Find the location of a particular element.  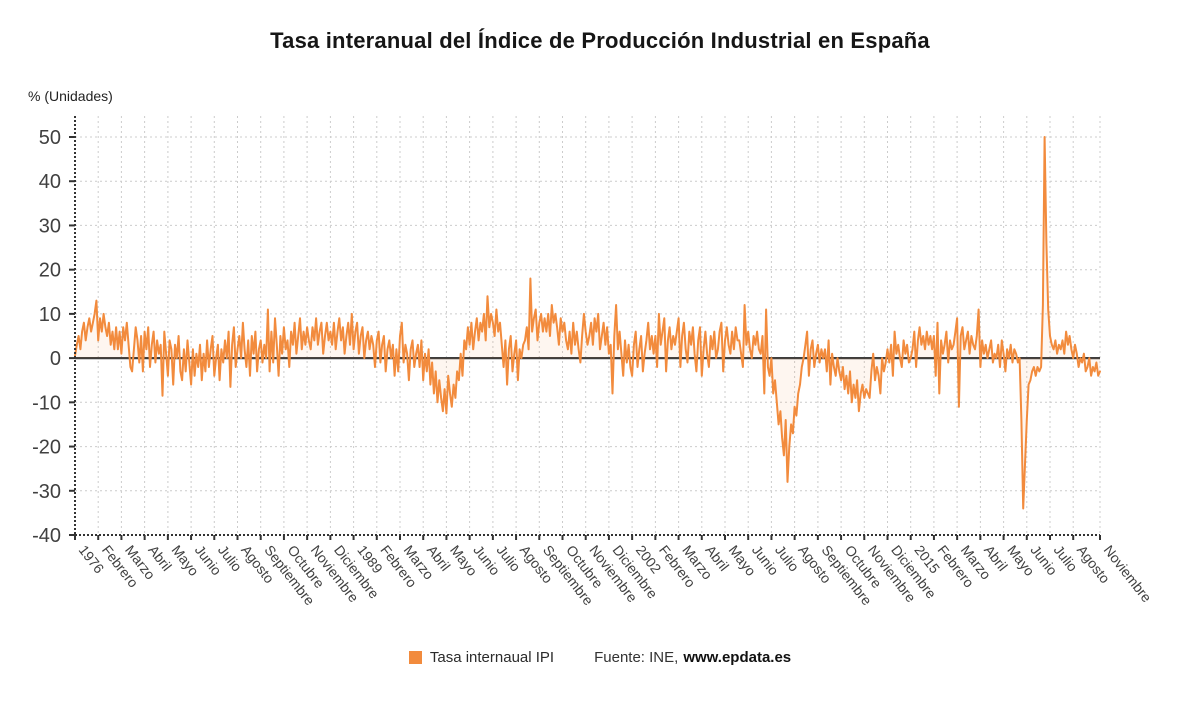

svg-text: 50 is located at coordinates (50, 138).